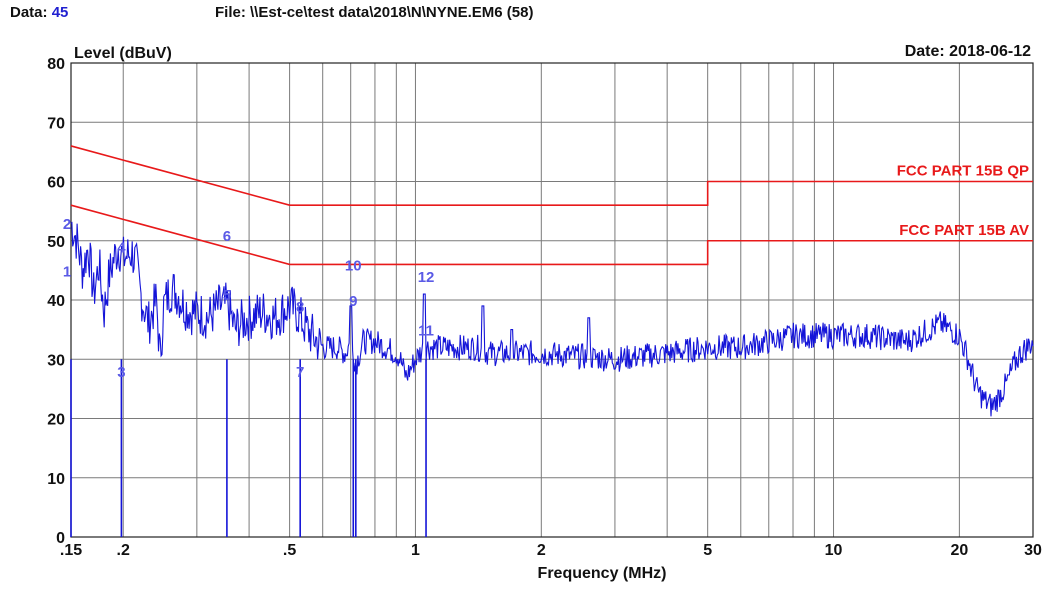  Describe the element at coordinates (964, 230) in the screenshot. I see `limit-line-label: FCC PART 15B AV` at that location.